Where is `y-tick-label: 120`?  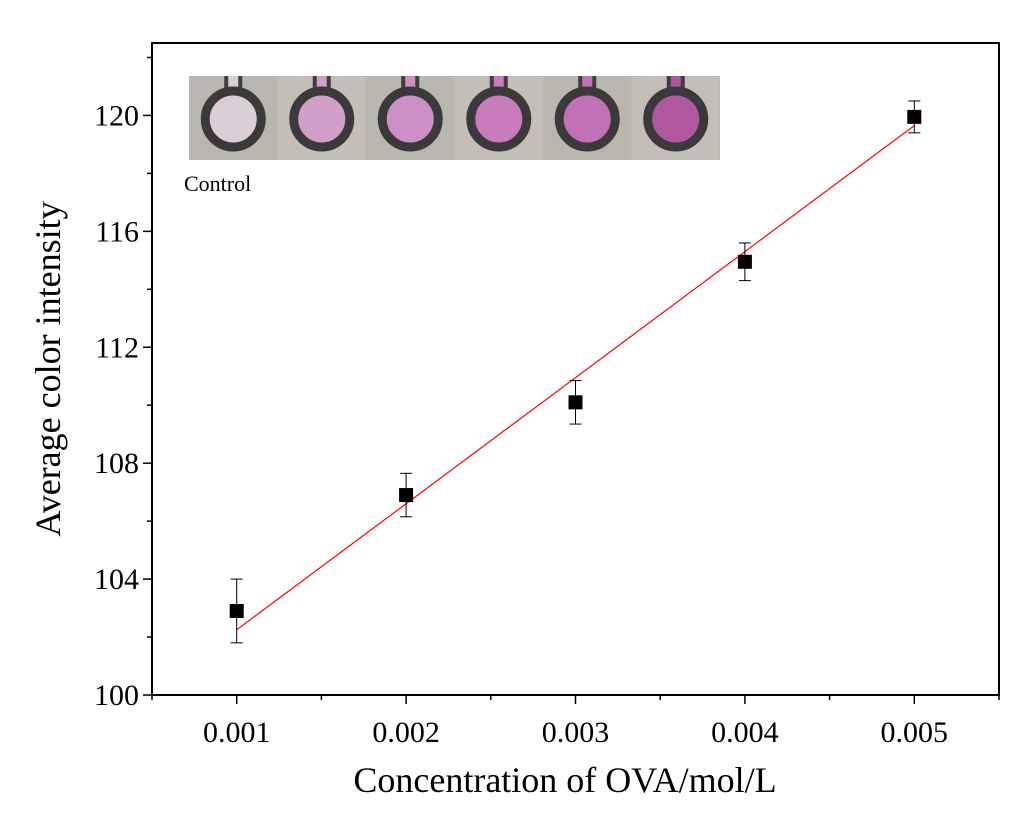
y-tick-label: 120 is located at coordinates (116, 115).